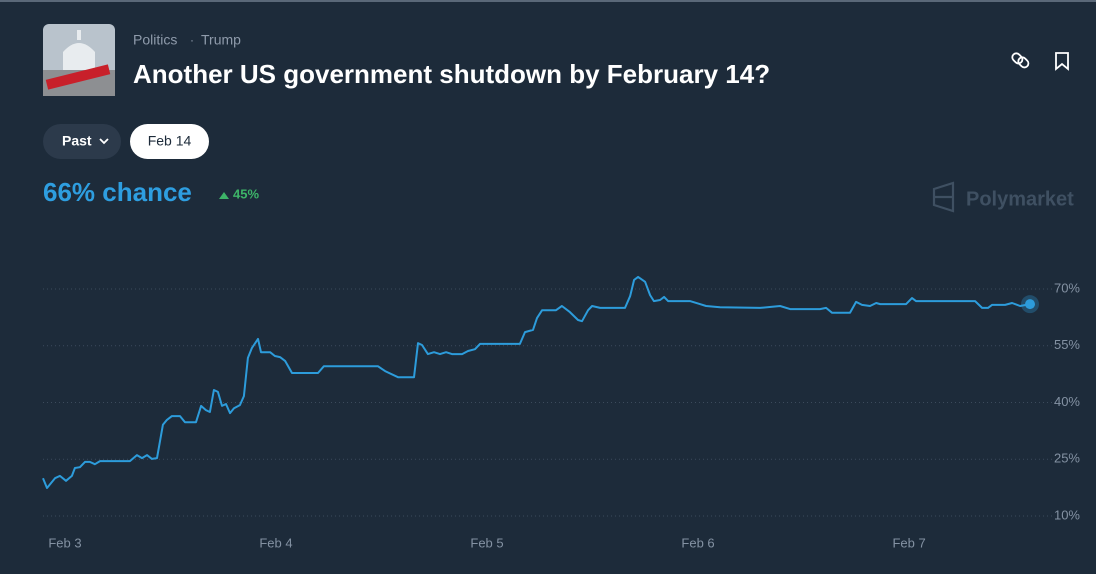  I want to click on button-label: Feb 14, so click(170, 141).